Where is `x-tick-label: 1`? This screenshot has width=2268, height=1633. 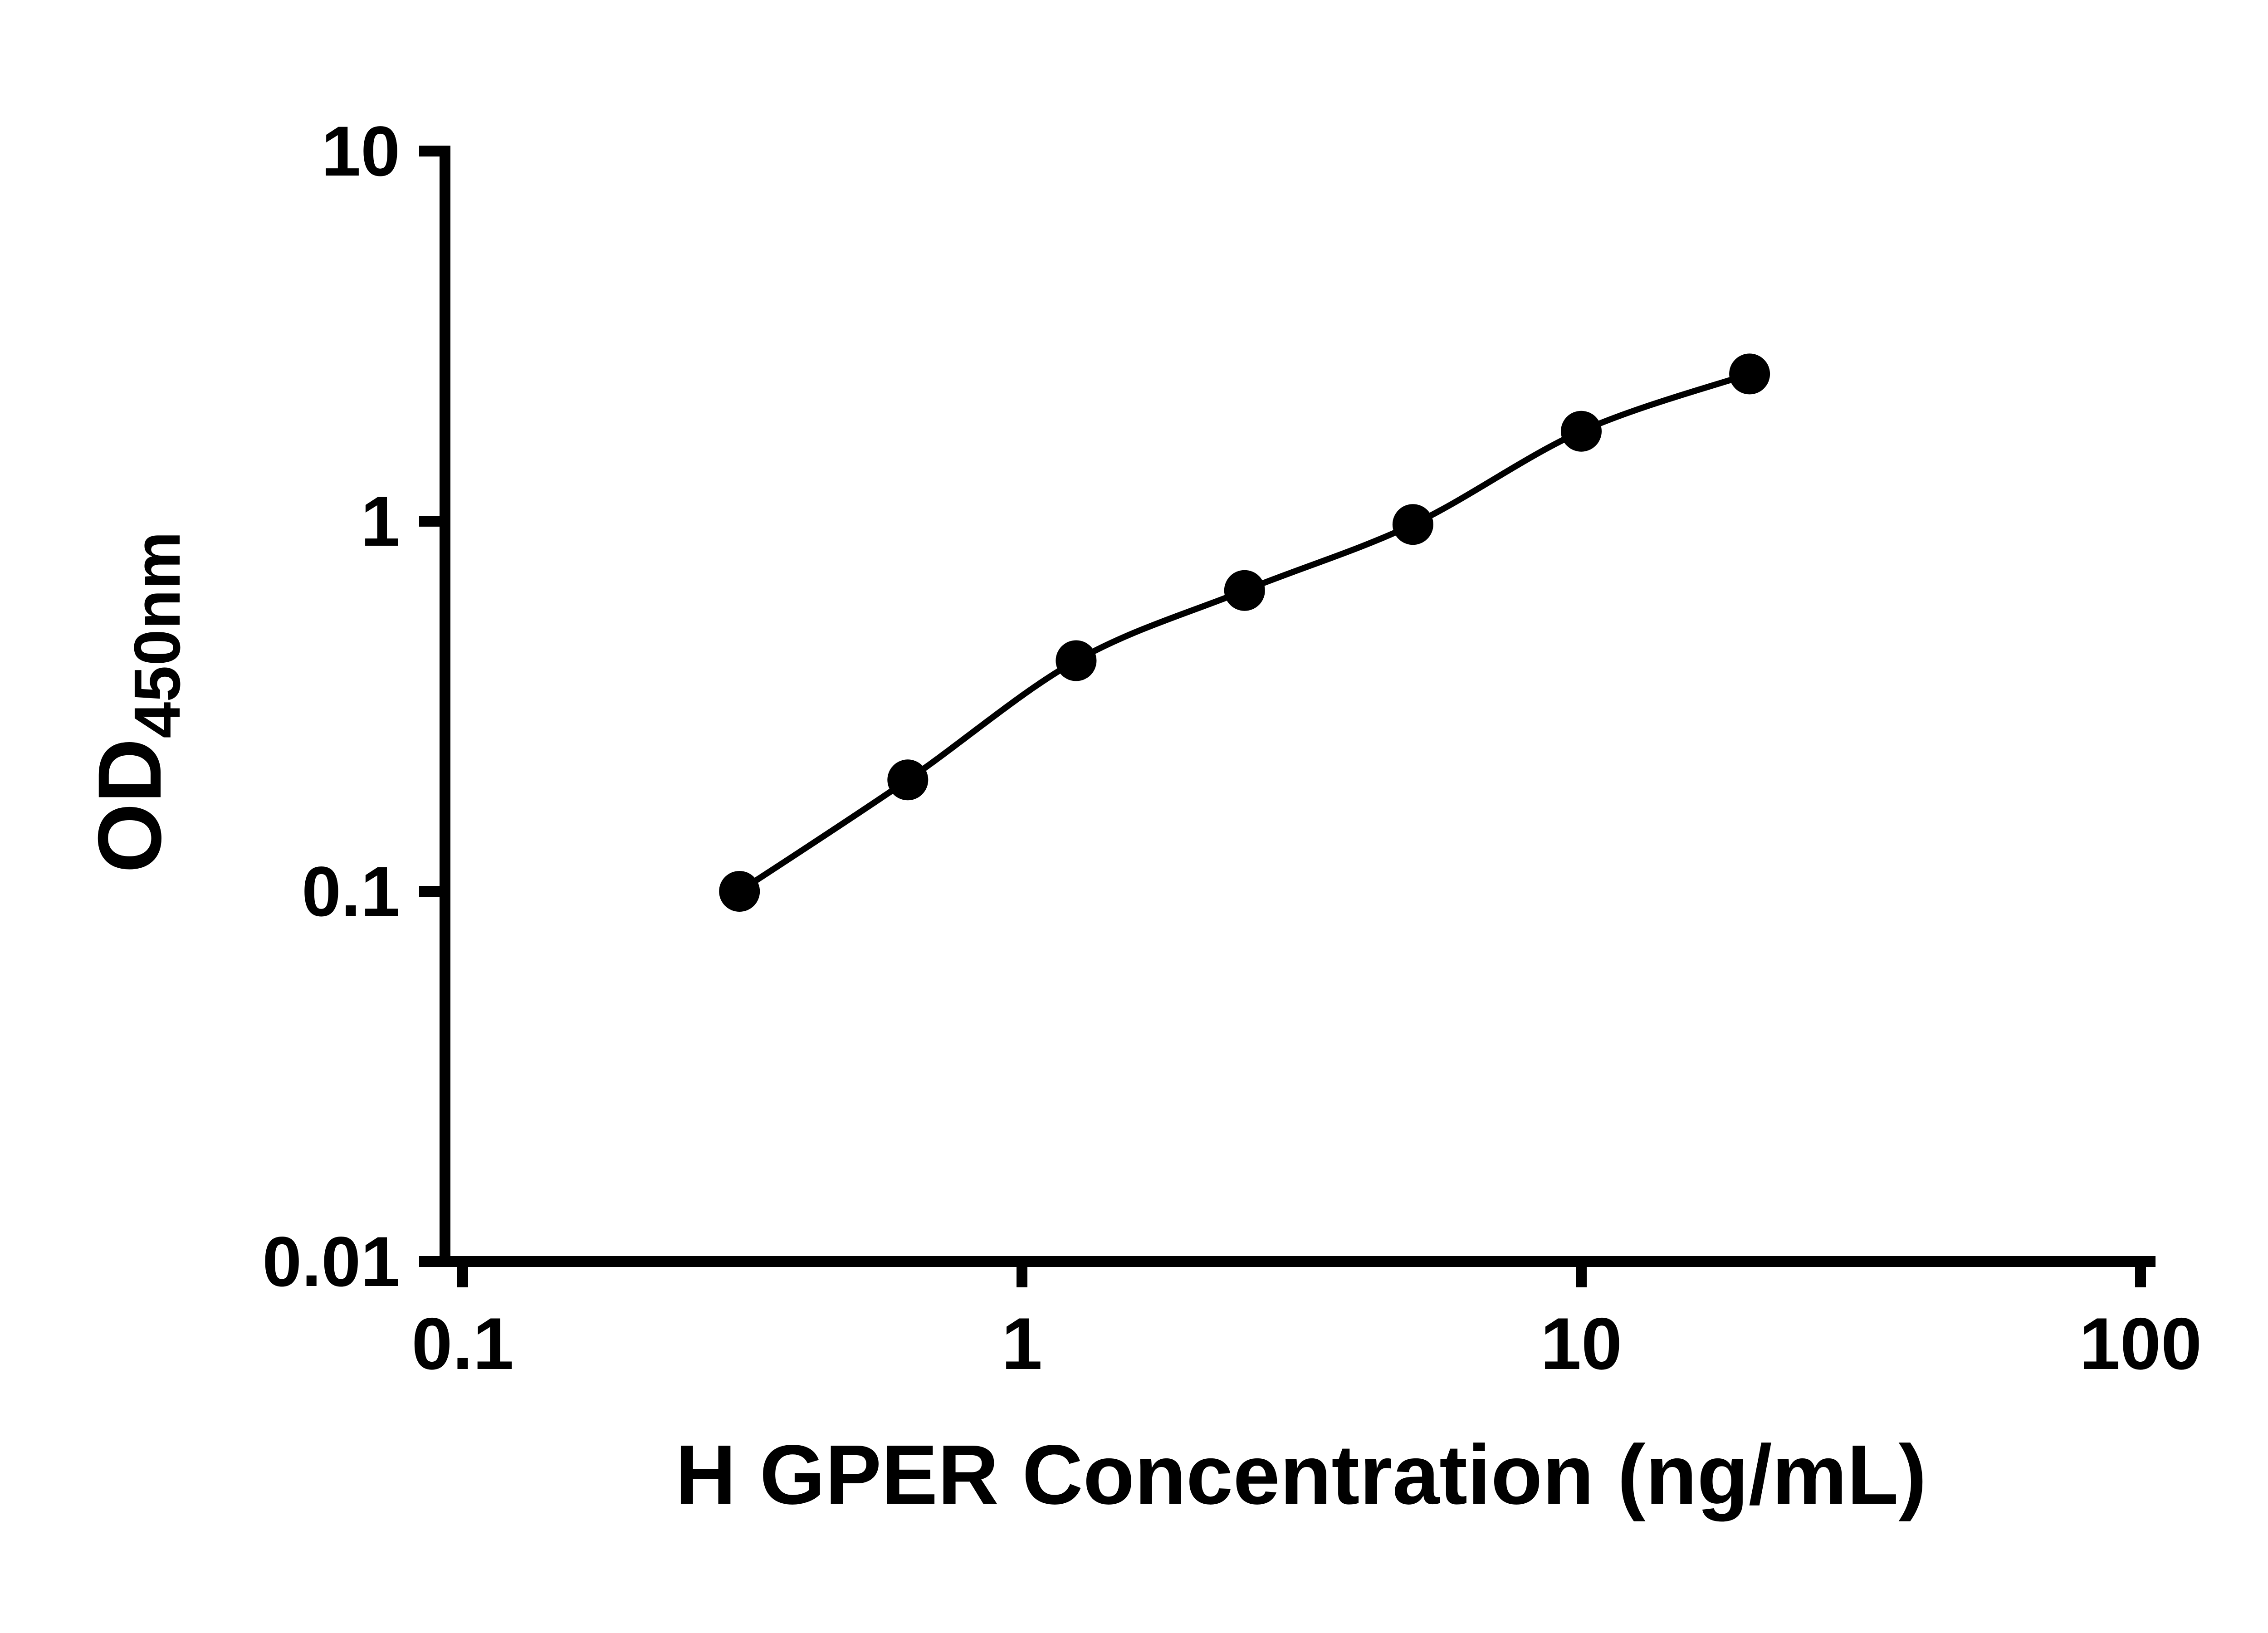 x-tick-label: 1 is located at coordinates (1022, 1344).